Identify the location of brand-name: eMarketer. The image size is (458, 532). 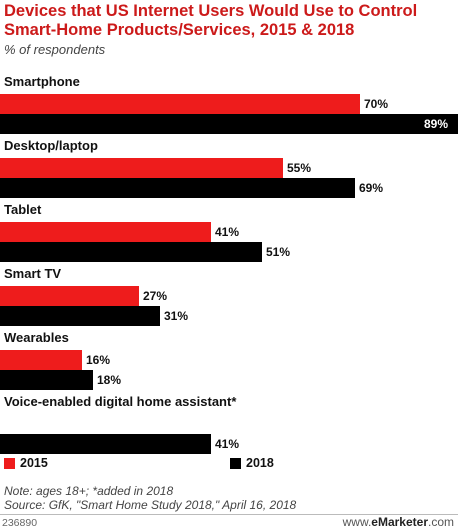
(399, 522).